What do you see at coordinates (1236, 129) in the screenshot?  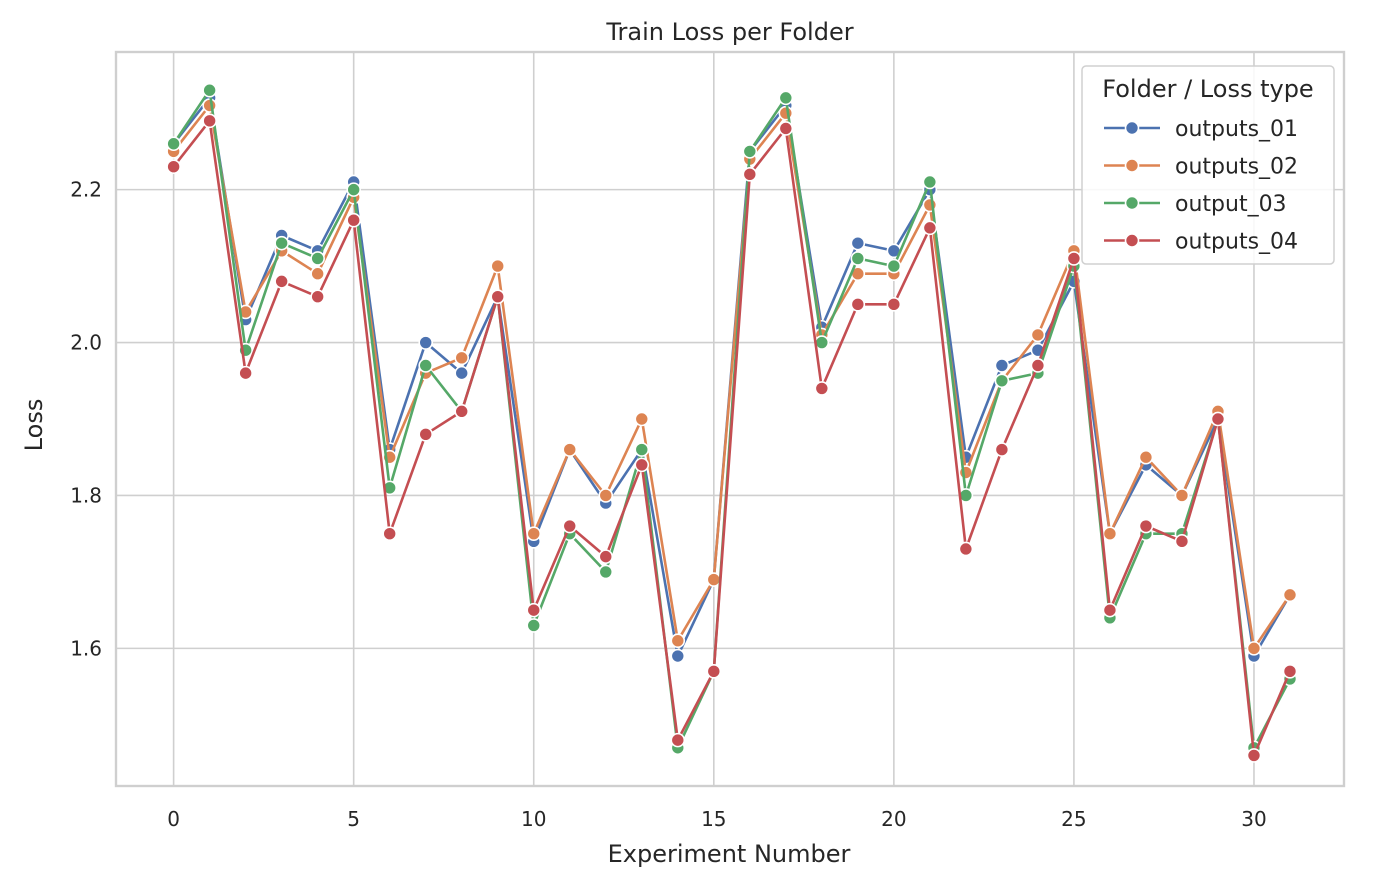 I see `legend-label: outputs_01` at bounding box center [1236, 129].